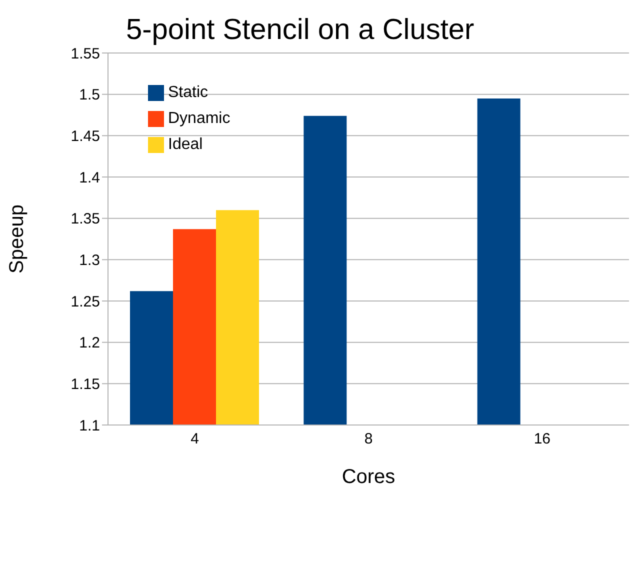  I want to click on y-tick-label: 1.3, so click(89, 260).